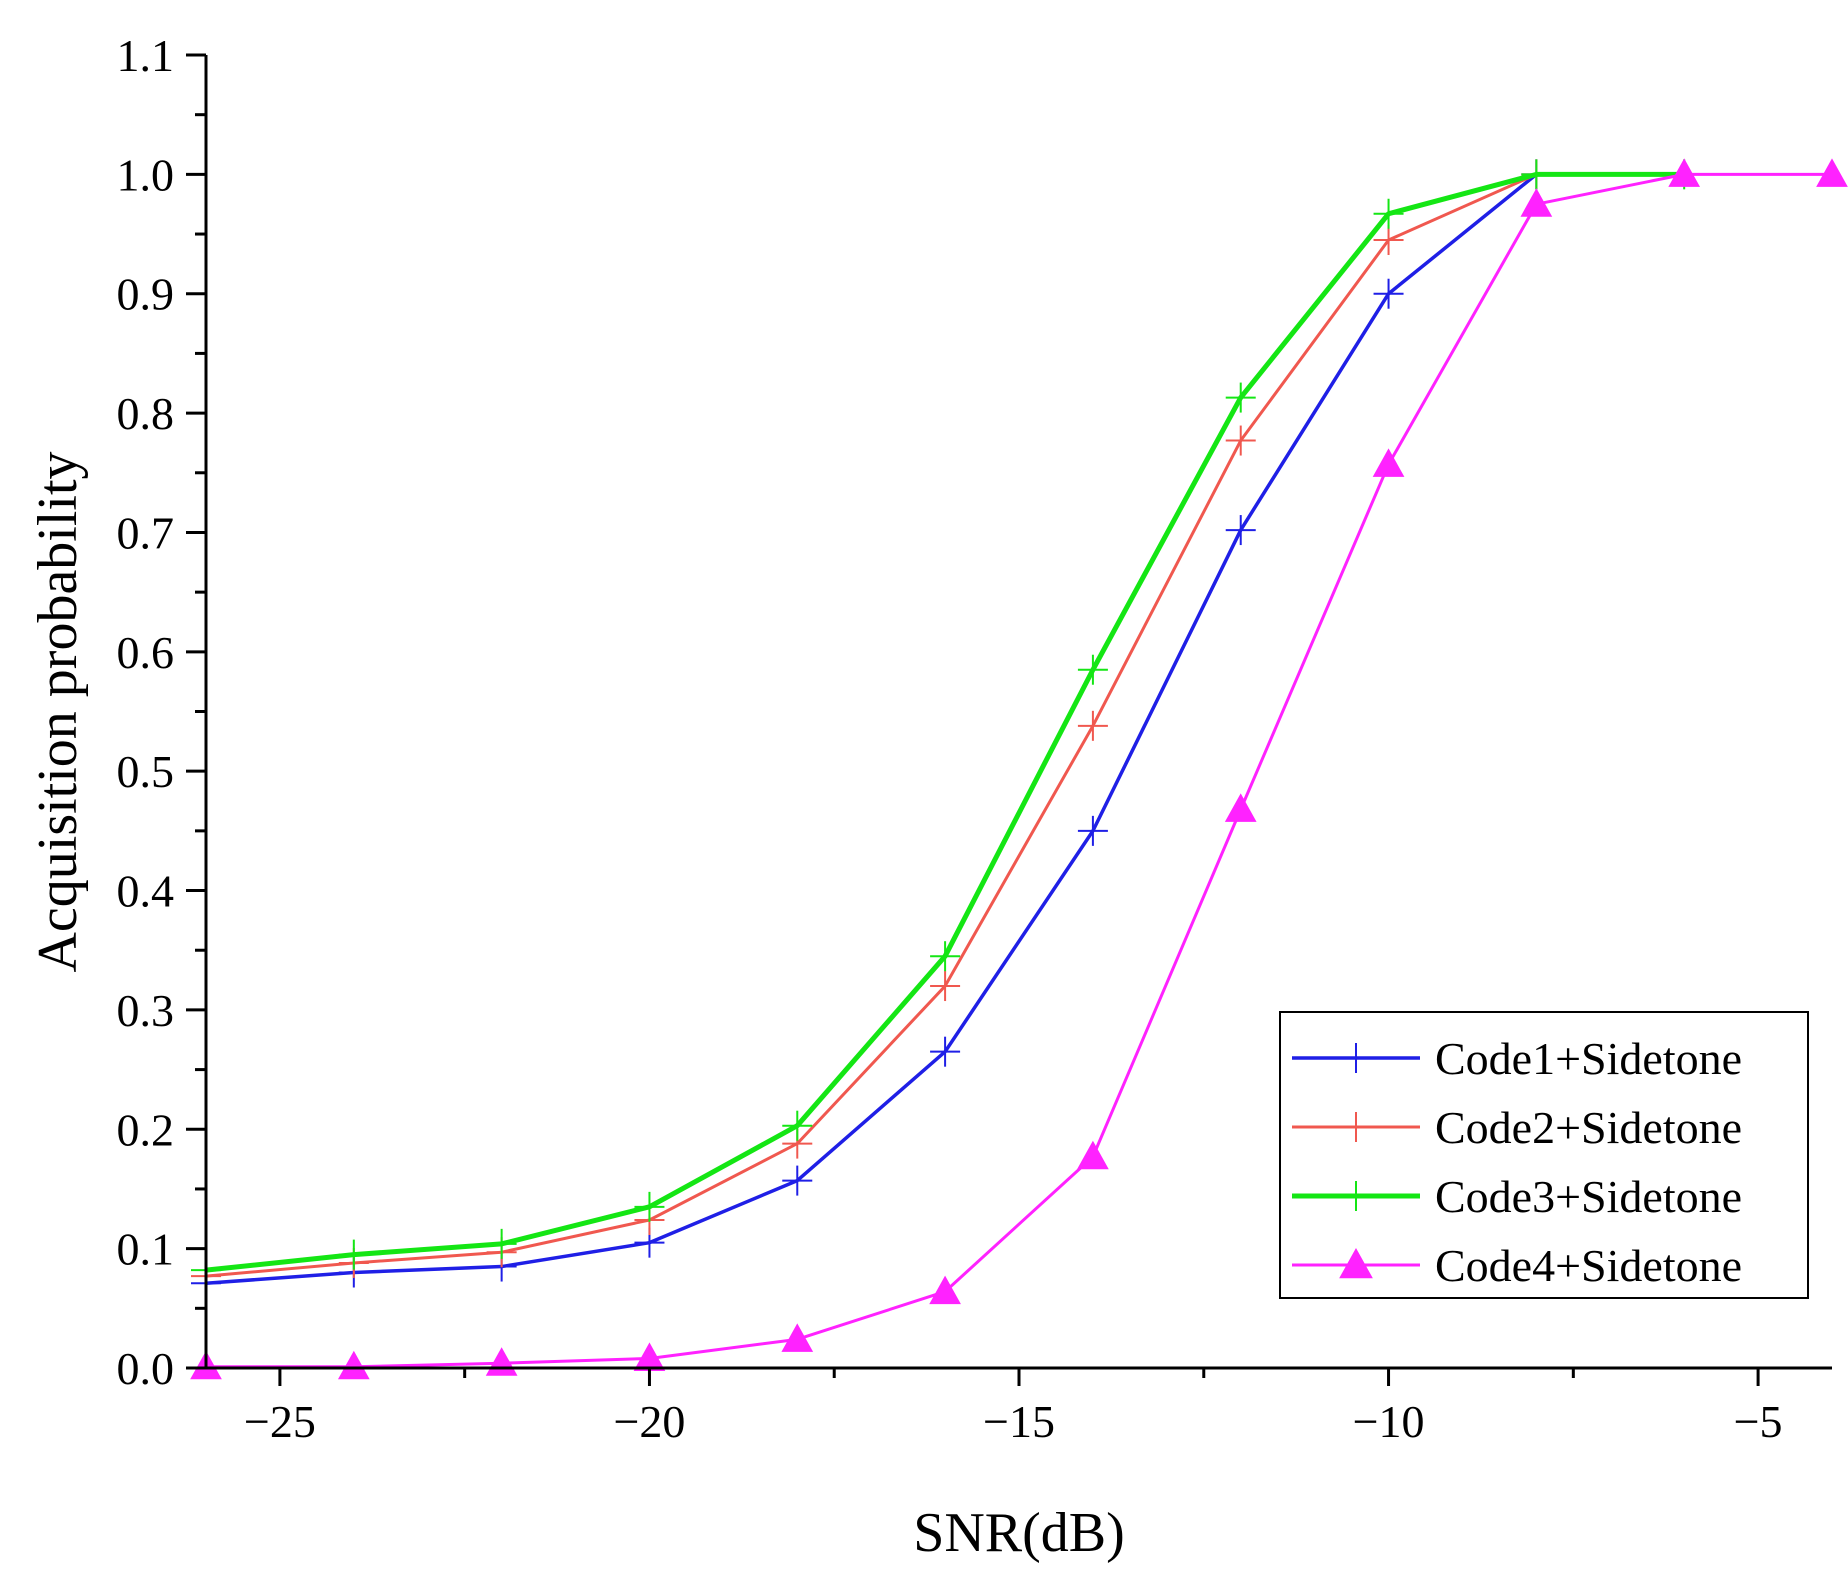 Image resolution: width=1848 pixels, height=1575 pixels. Describe the element at coordinates (280, 1421) in the screenshot. I see `x-tick-label: −25` at that location.